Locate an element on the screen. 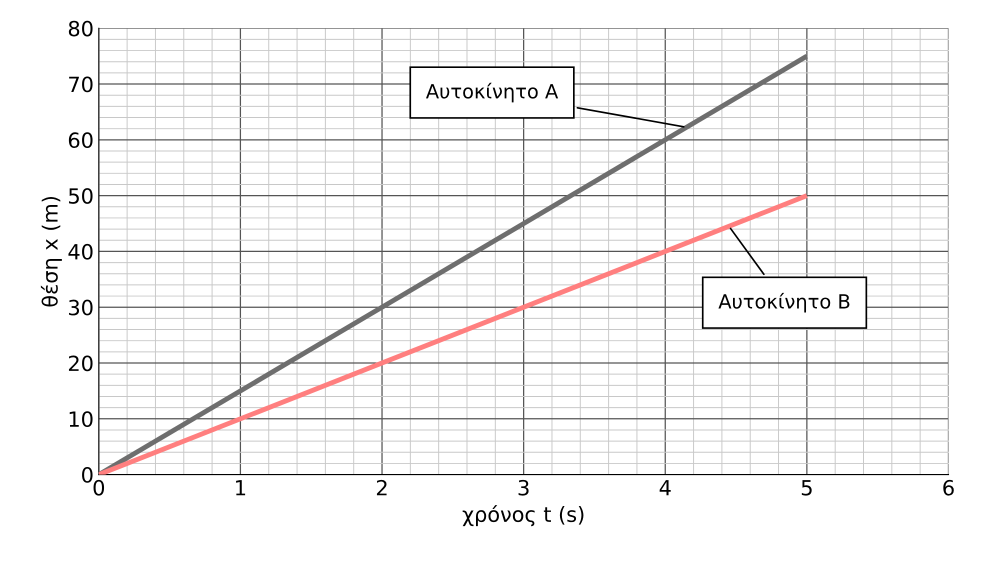 The image size is (988, 565). x-tick-label: 5 is located at coordinates (807, 488).